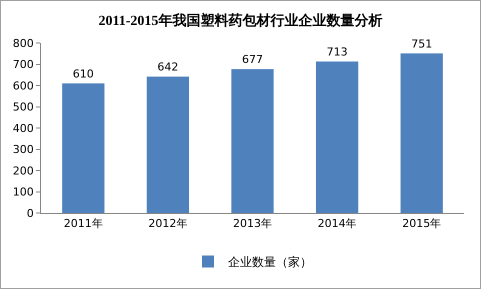 The height and width of the screenshot is (289, 481). I want to click on chart-title: 2011-2015年我国塑料药包材行业企业数量分析, so click(240, 21).